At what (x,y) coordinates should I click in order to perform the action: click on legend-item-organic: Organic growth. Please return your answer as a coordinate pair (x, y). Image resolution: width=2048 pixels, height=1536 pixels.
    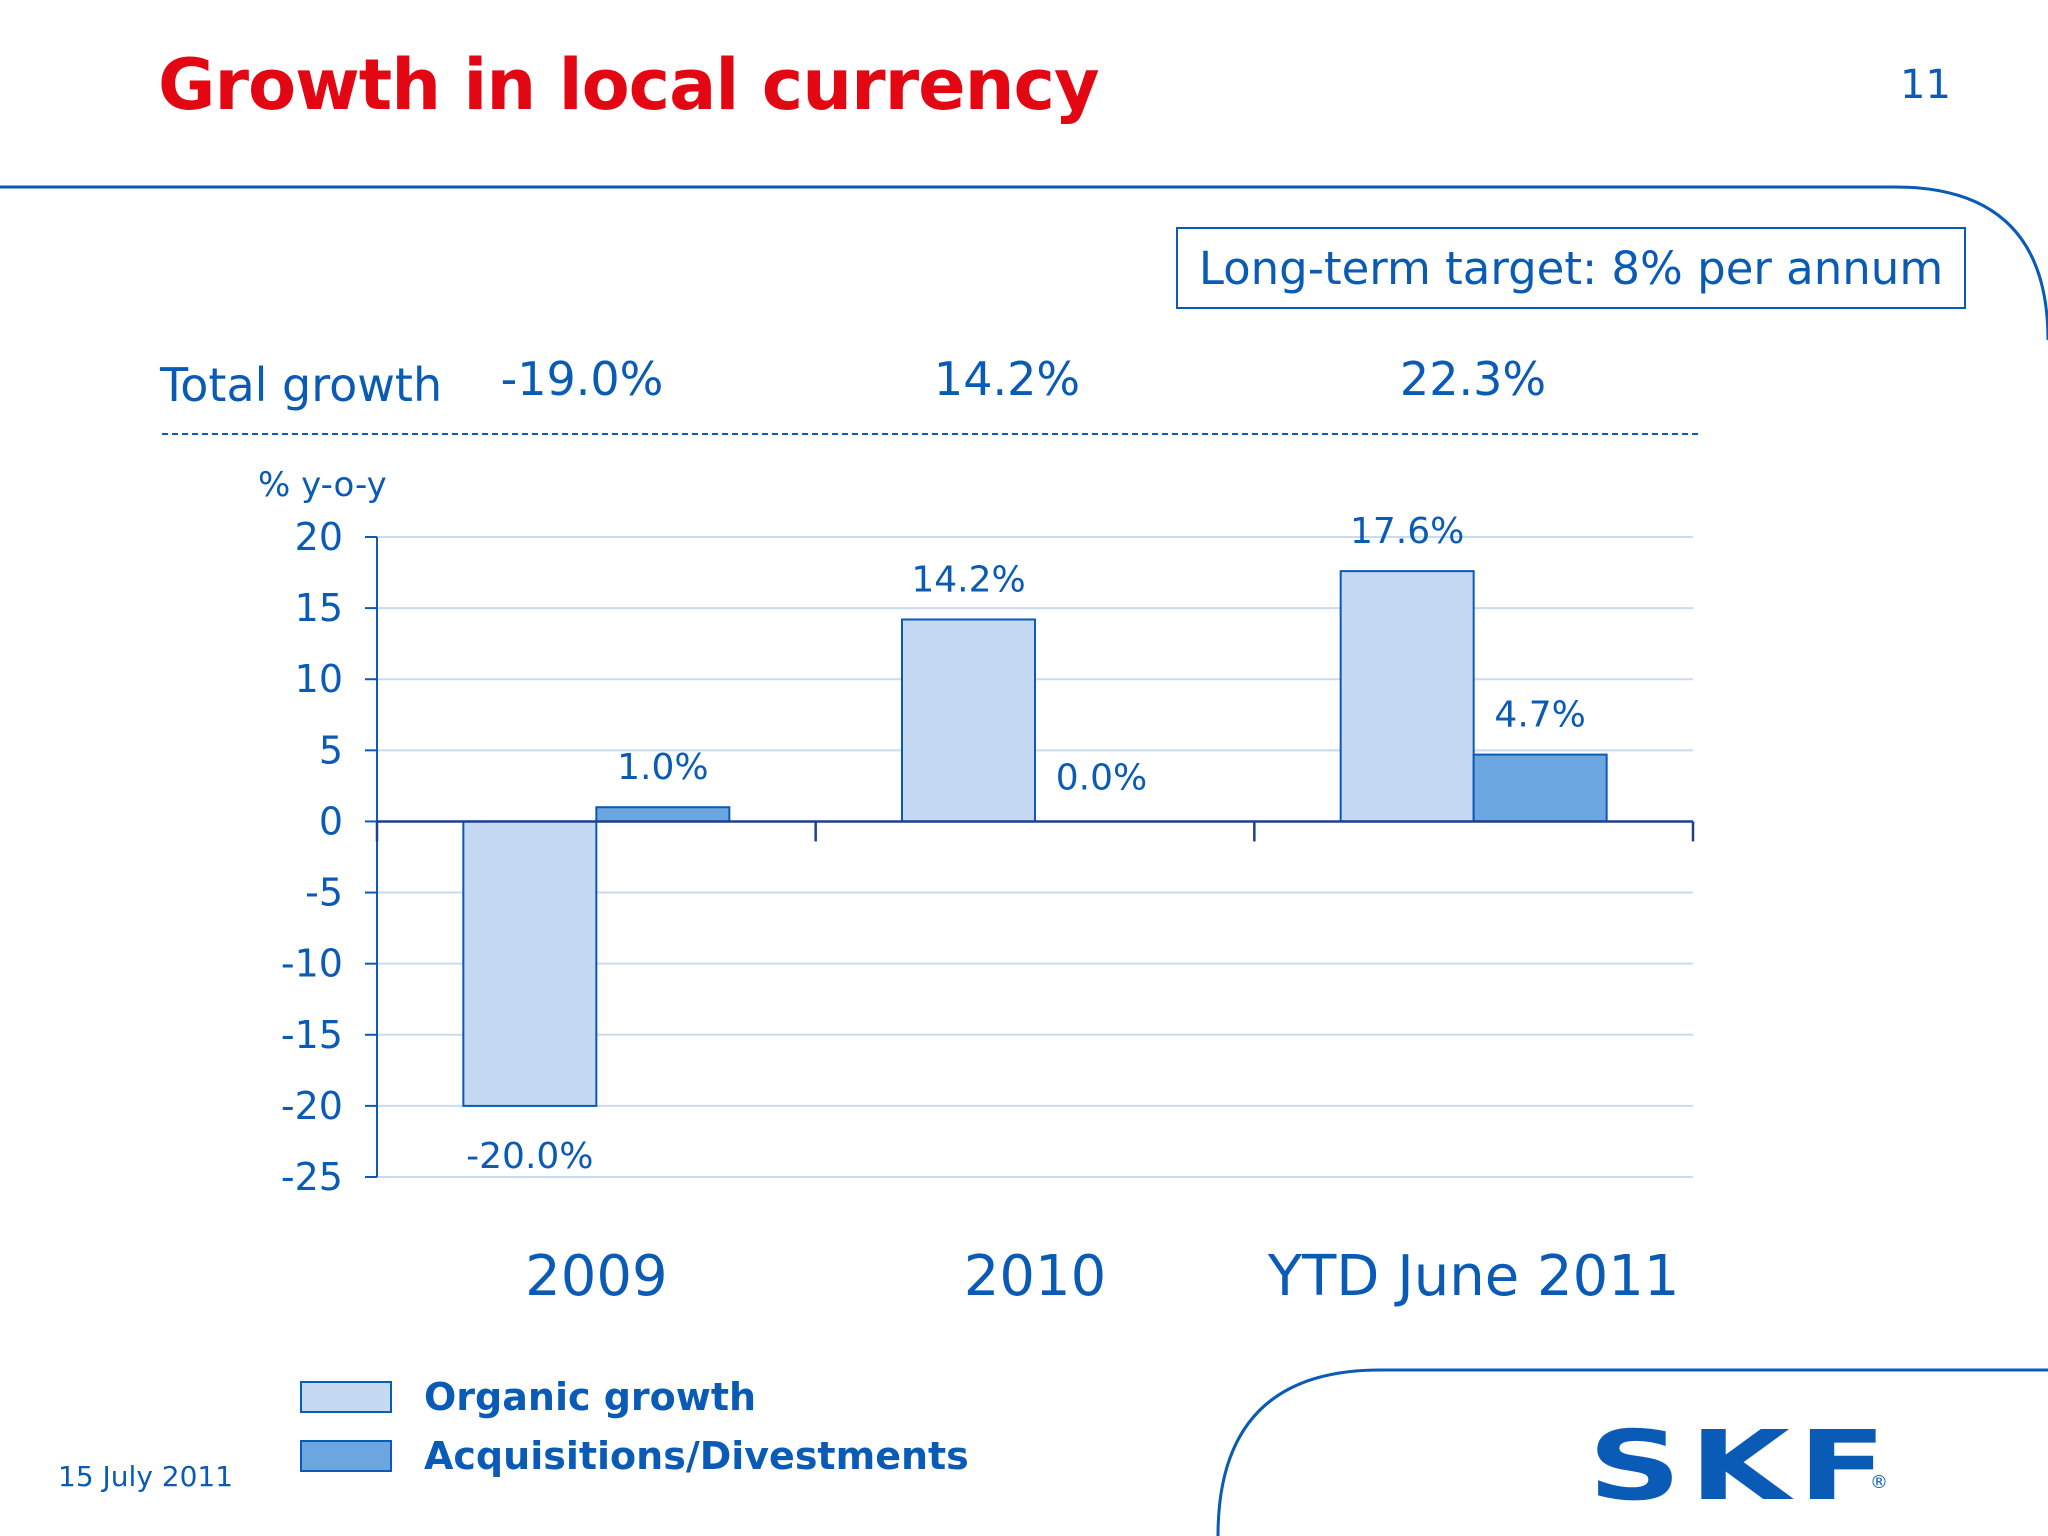
    Looking at the image, I should click on (528, 1397).